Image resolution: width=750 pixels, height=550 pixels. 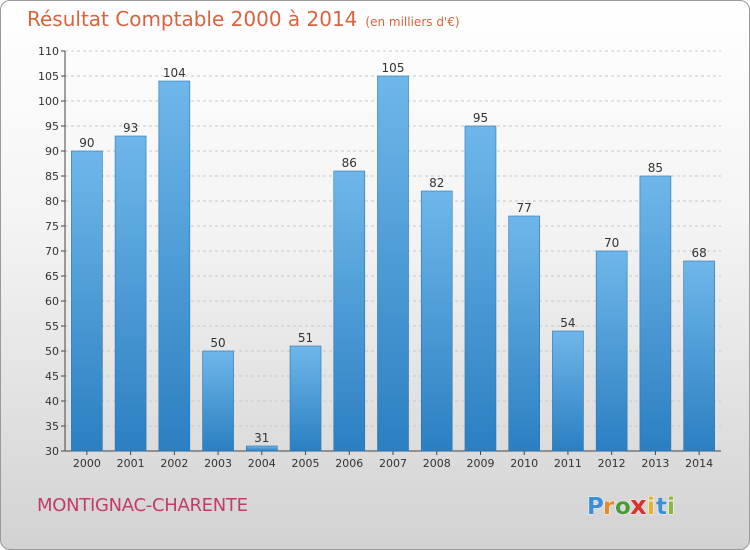 I want to click on value-label: 104, so click(x=174, y=73).